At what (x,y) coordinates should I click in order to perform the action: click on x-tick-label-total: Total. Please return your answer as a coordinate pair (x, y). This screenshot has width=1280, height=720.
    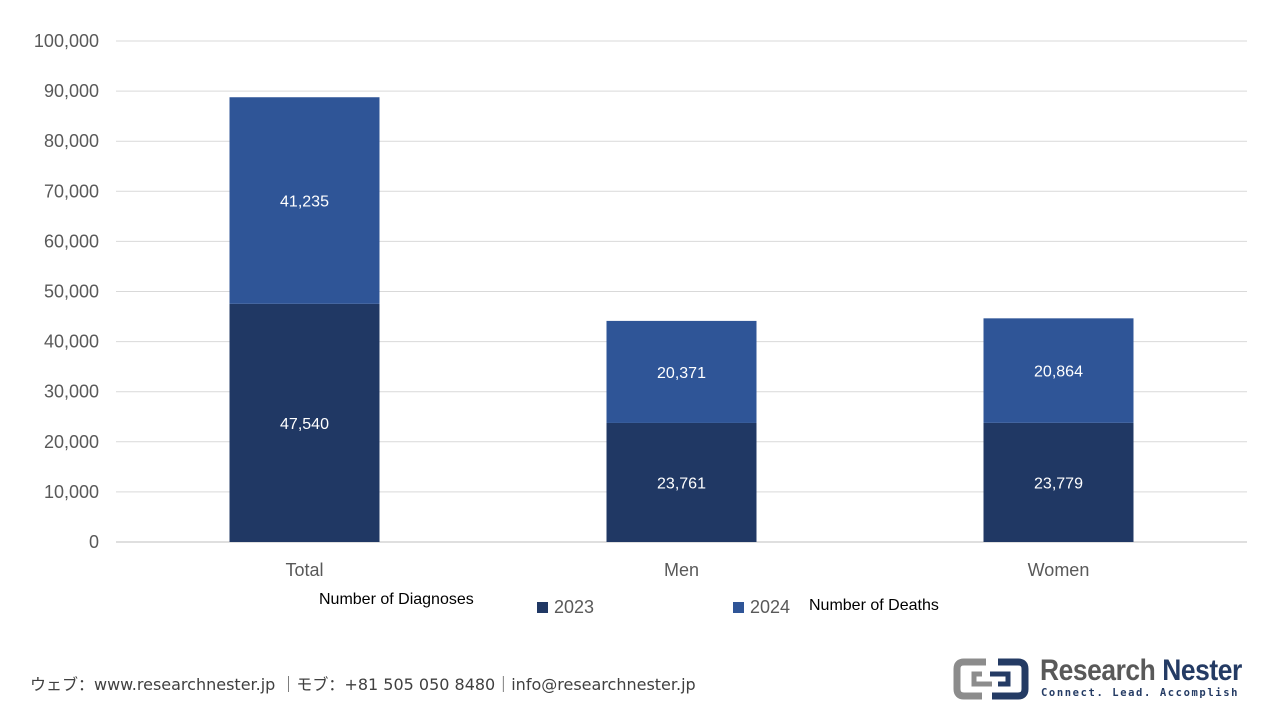
    Looking at the image, I should click on (304, 570).